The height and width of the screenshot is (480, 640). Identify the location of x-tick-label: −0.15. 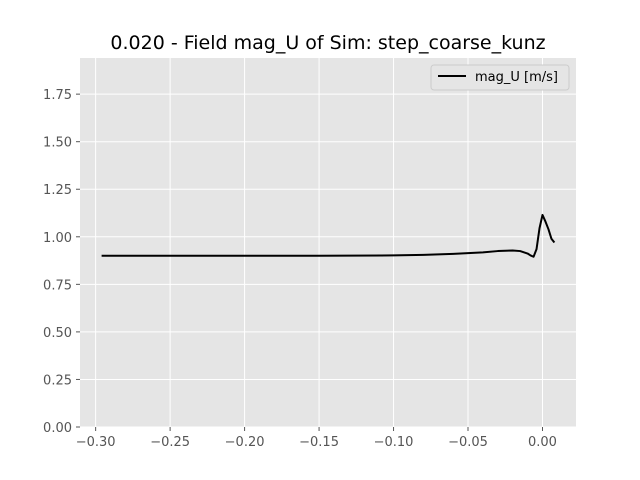
(319, 442).